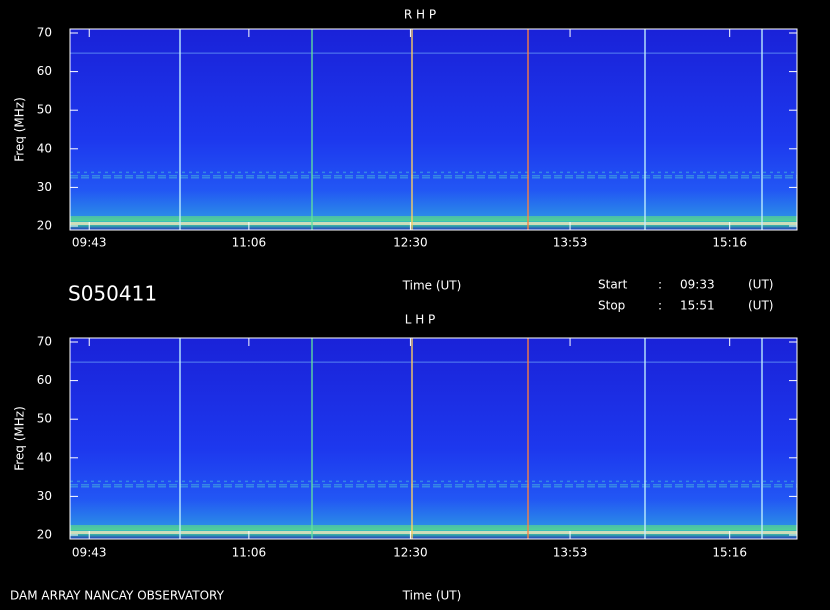 This screenshot has width=830, height=610. I want to click on start-label: Start, so click(613, 285).